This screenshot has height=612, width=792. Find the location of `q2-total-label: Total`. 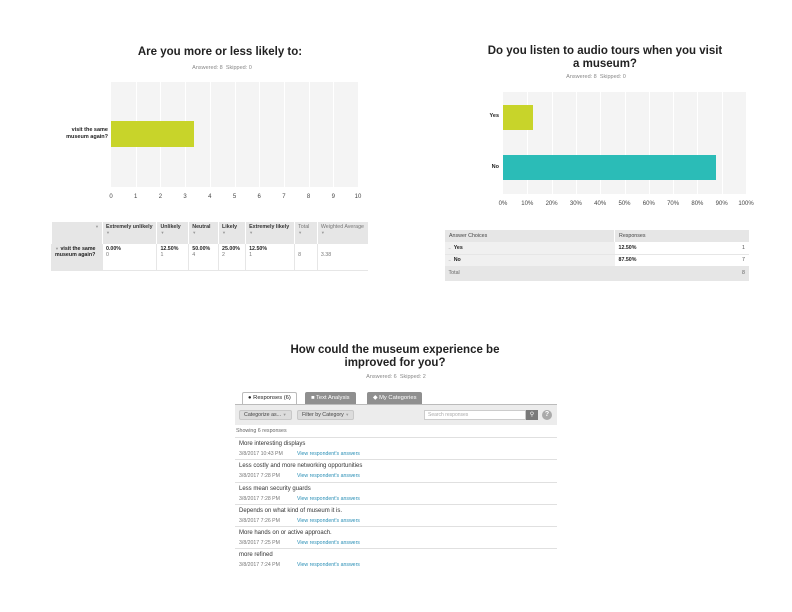

q2-total-label: Total is located at coordinates (529, 273).